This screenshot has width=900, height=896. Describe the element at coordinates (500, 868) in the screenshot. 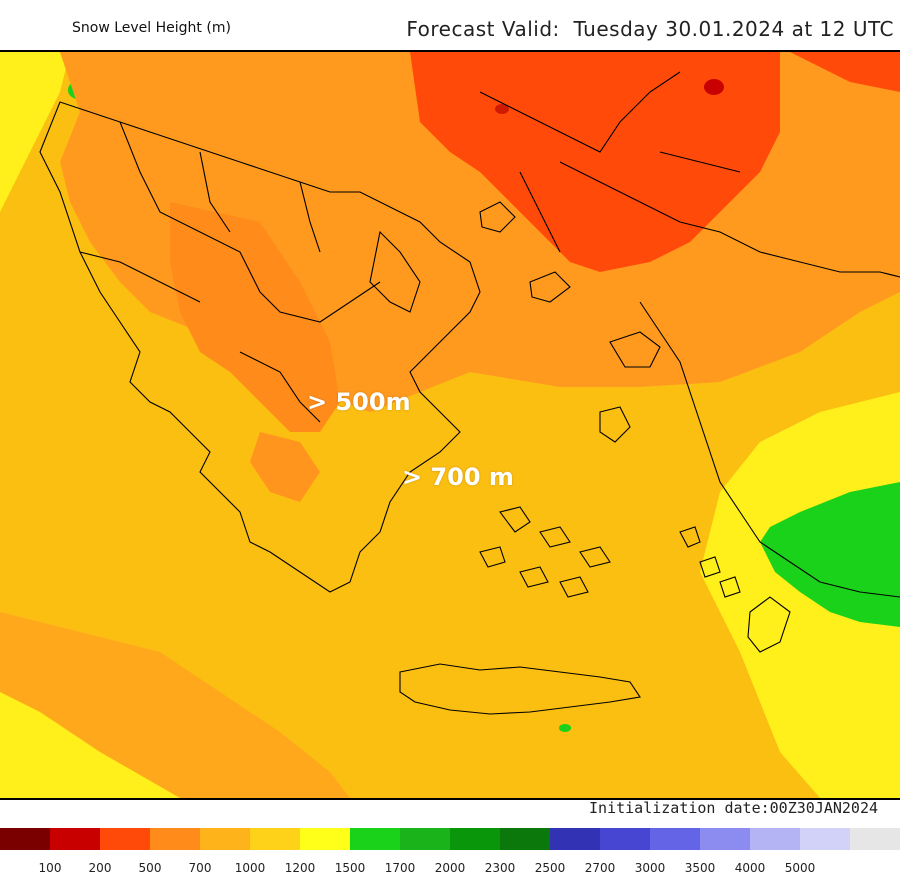

I see `legend-label: 2300` at that location.